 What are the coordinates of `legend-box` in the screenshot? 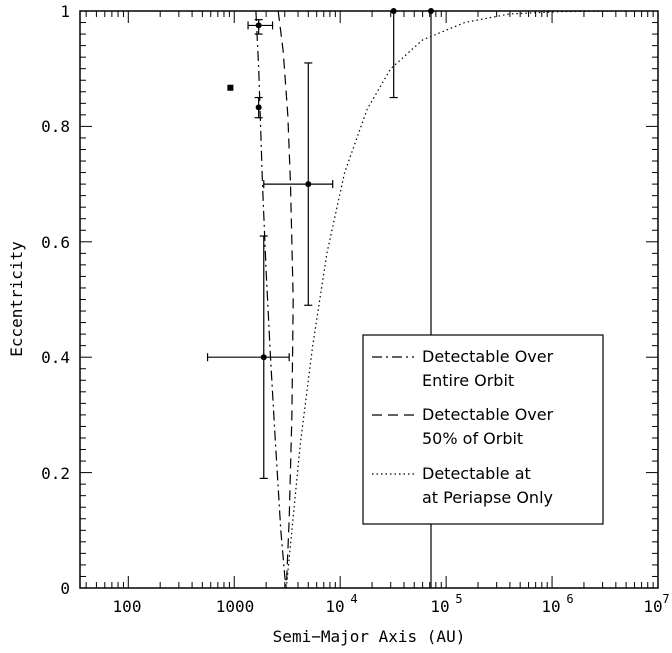 It's located at (483, 429).